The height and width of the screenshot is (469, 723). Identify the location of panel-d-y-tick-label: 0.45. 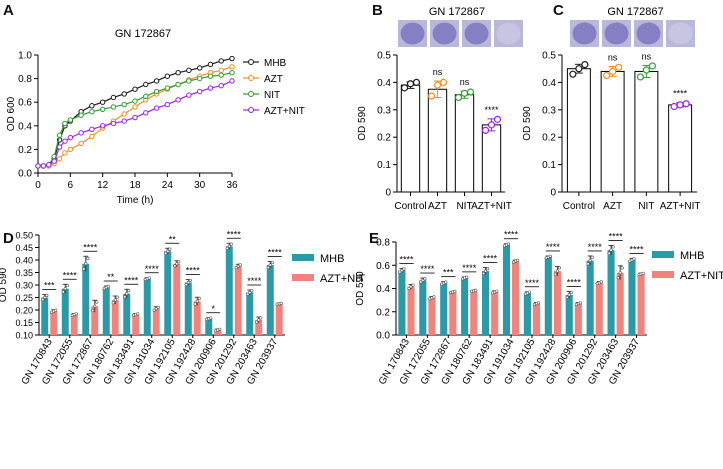
(24, 248).